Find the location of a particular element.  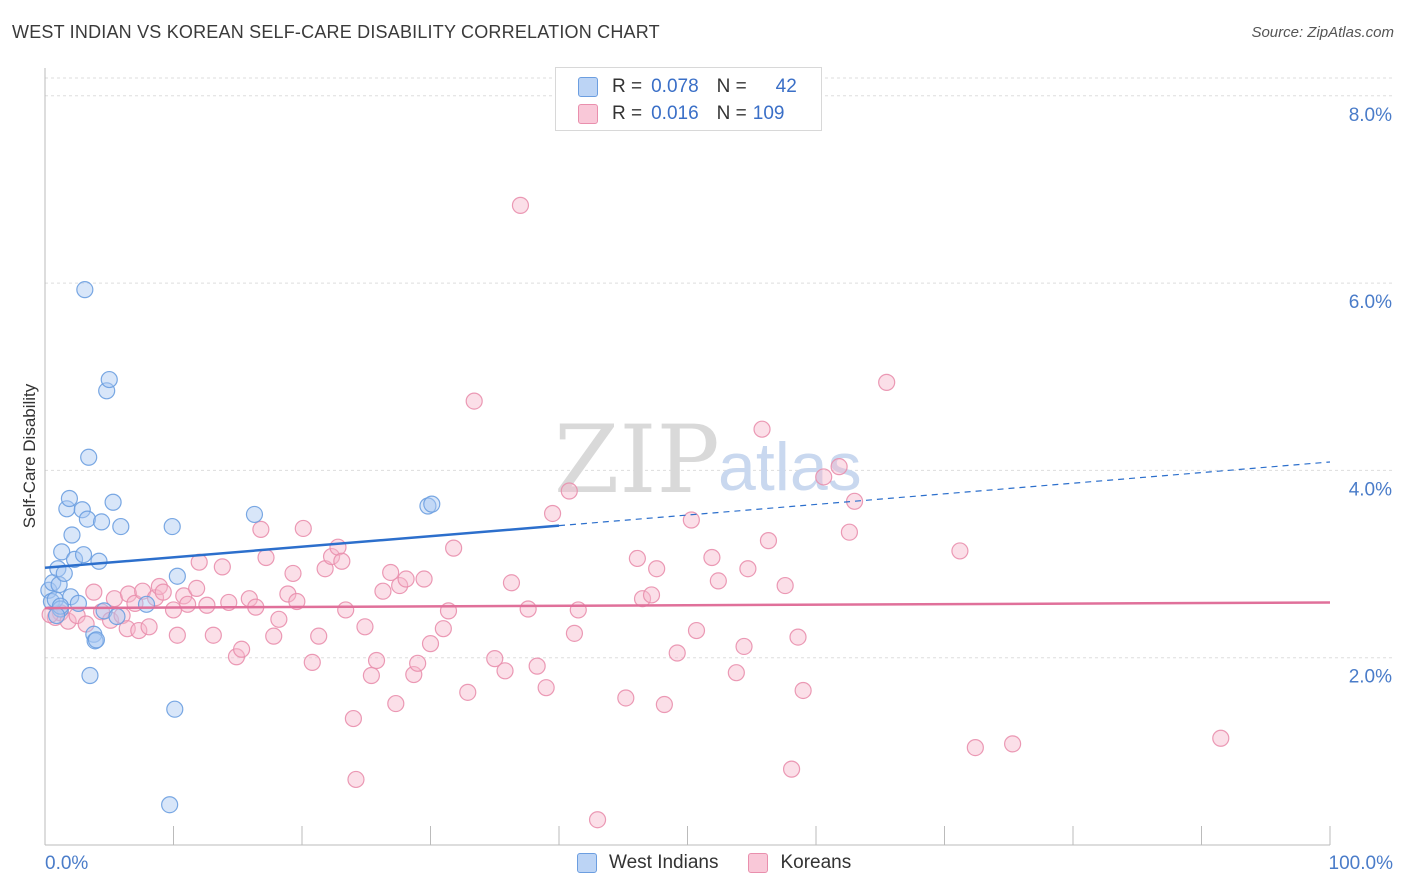

watermark-atlas: atlas is located at coordinates (790, 467).